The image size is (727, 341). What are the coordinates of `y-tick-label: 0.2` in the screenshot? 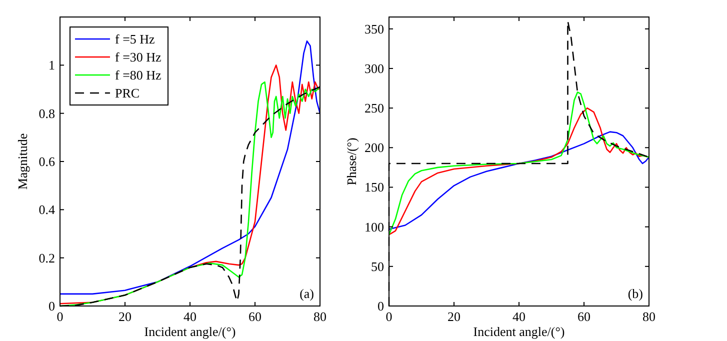 It's located at (46, 258).